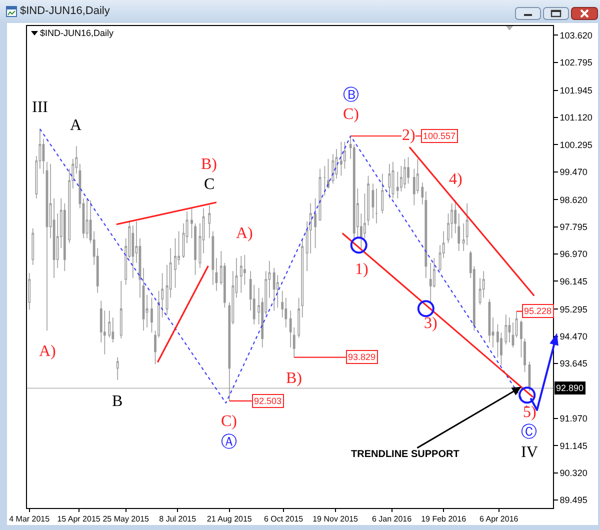 The image size is (600, 530). What do you see at coordinates (361, 269) in the screenshot?
I see `annotation: 1)` at bounding box center [361, 269].